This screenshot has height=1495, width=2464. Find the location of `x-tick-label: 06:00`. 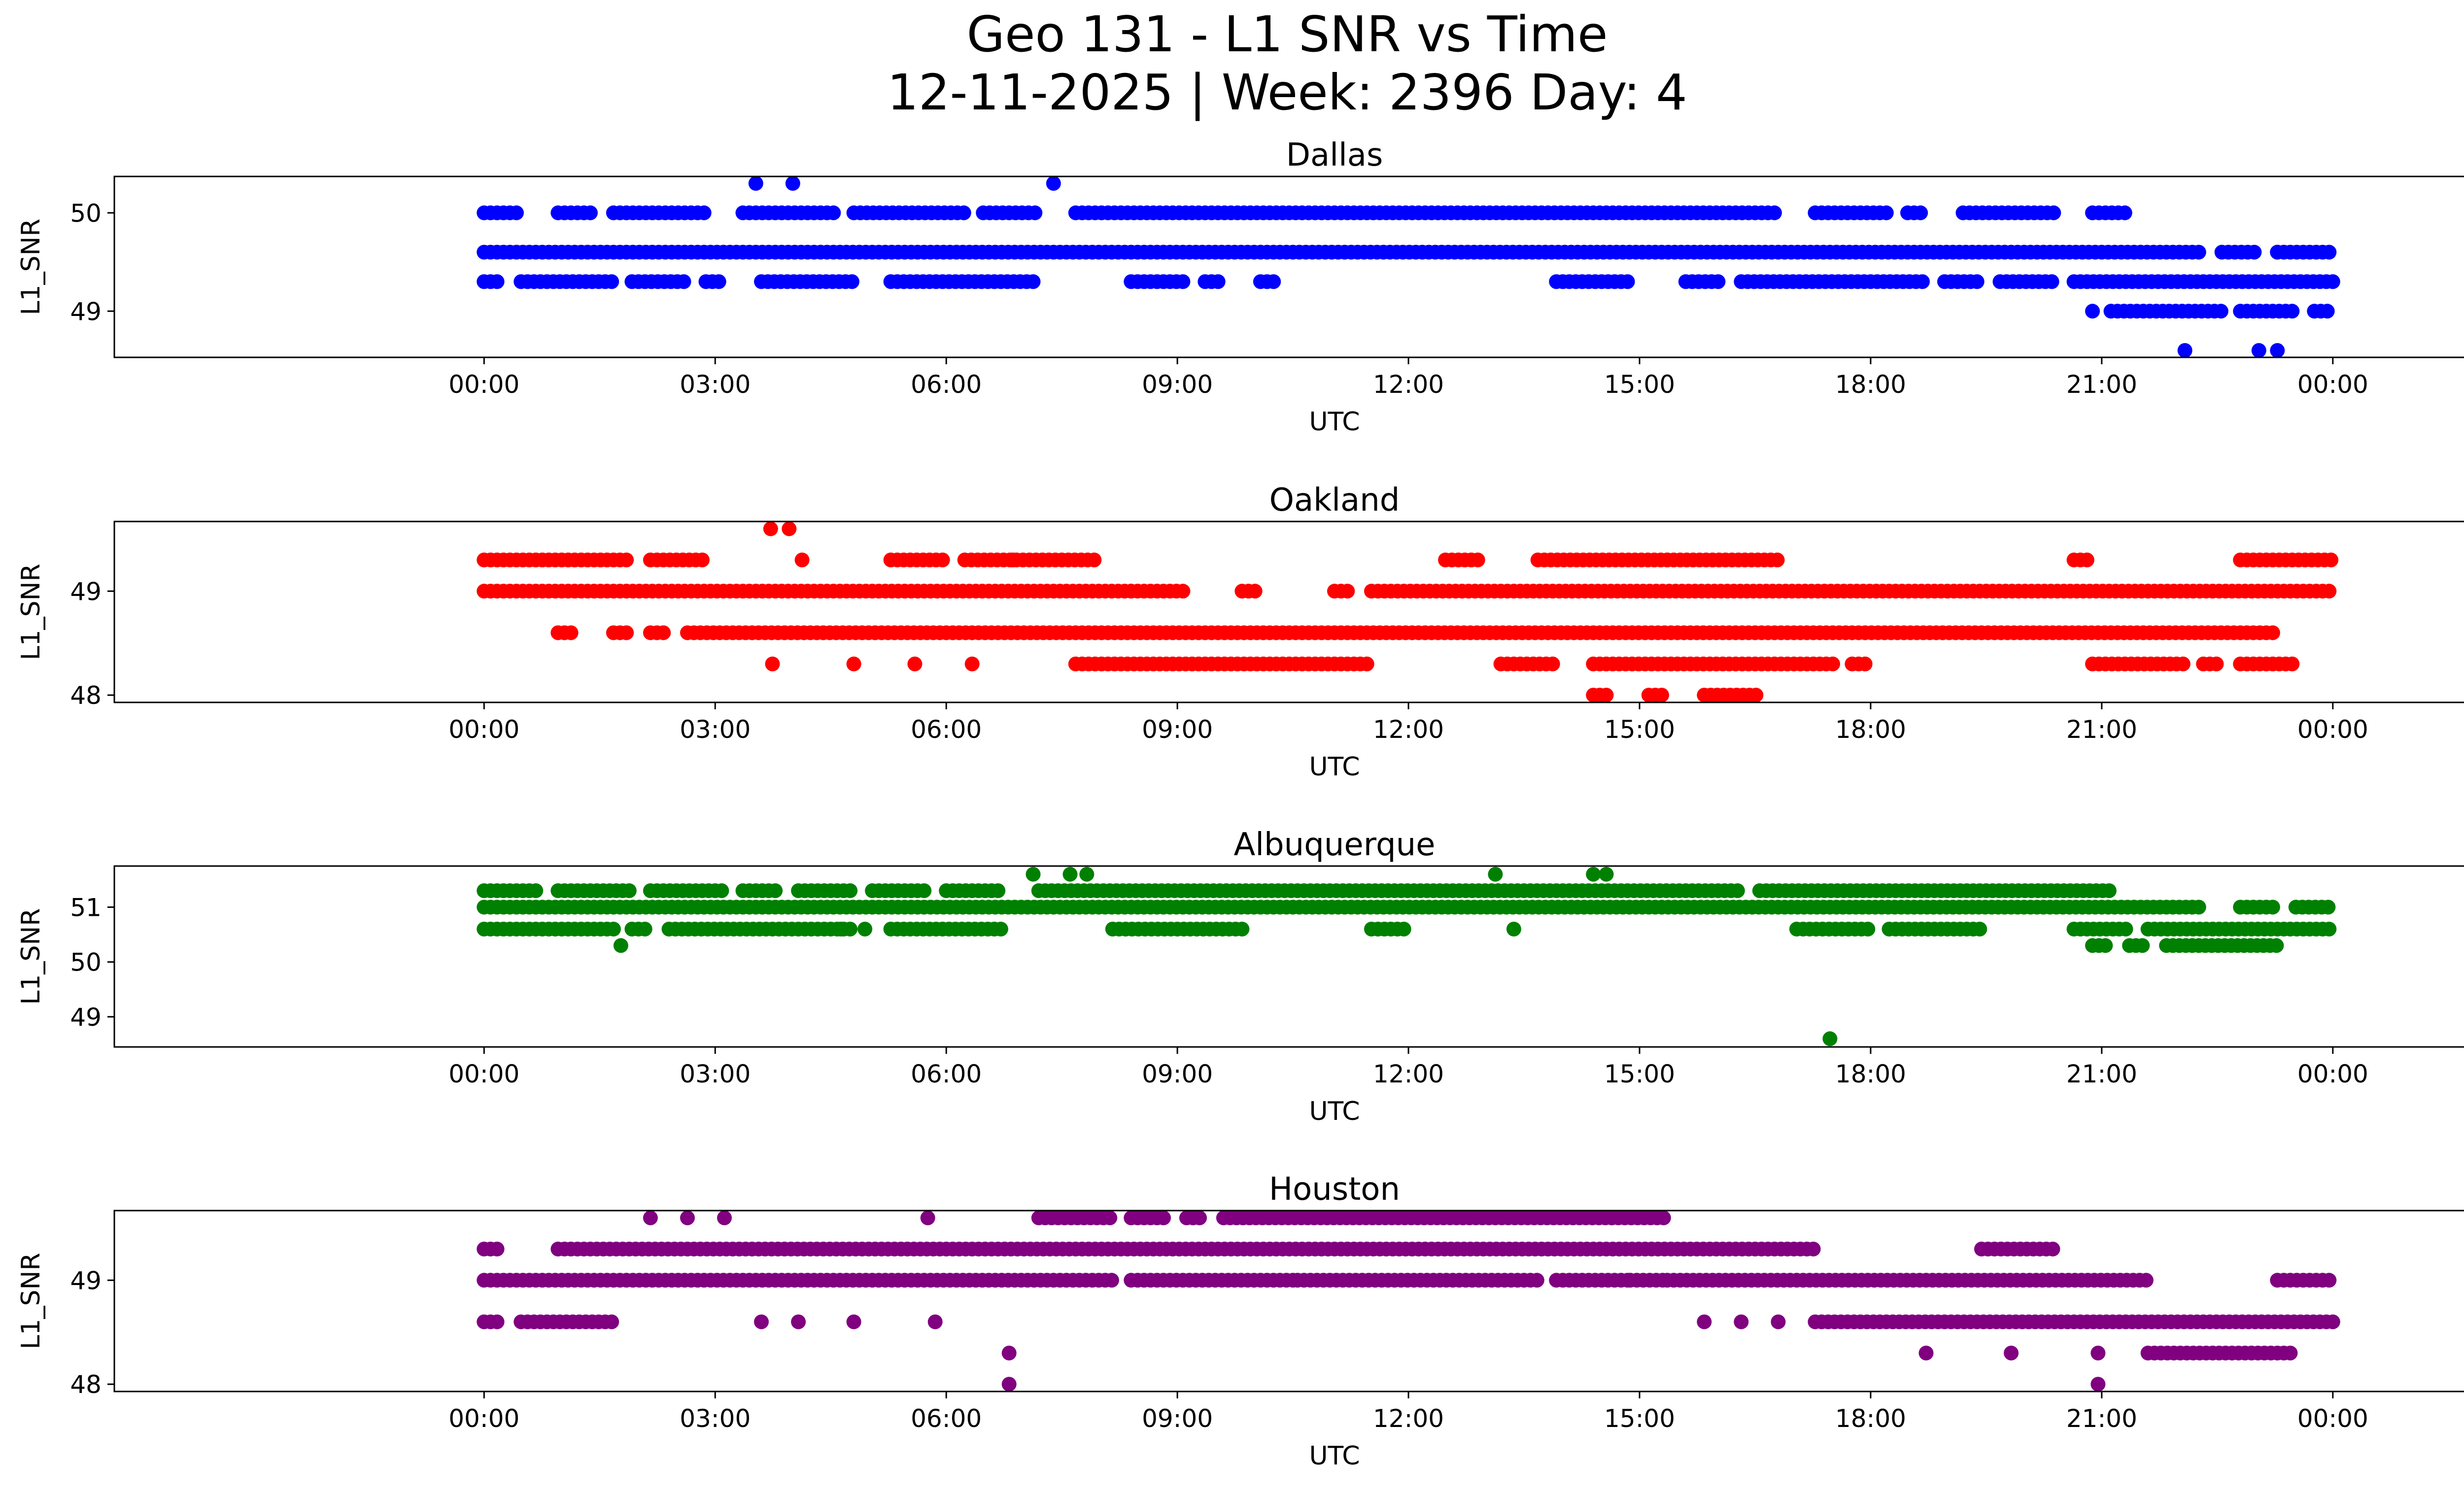

x-tick-label: 06:00 is located at coordinates (946, 729).